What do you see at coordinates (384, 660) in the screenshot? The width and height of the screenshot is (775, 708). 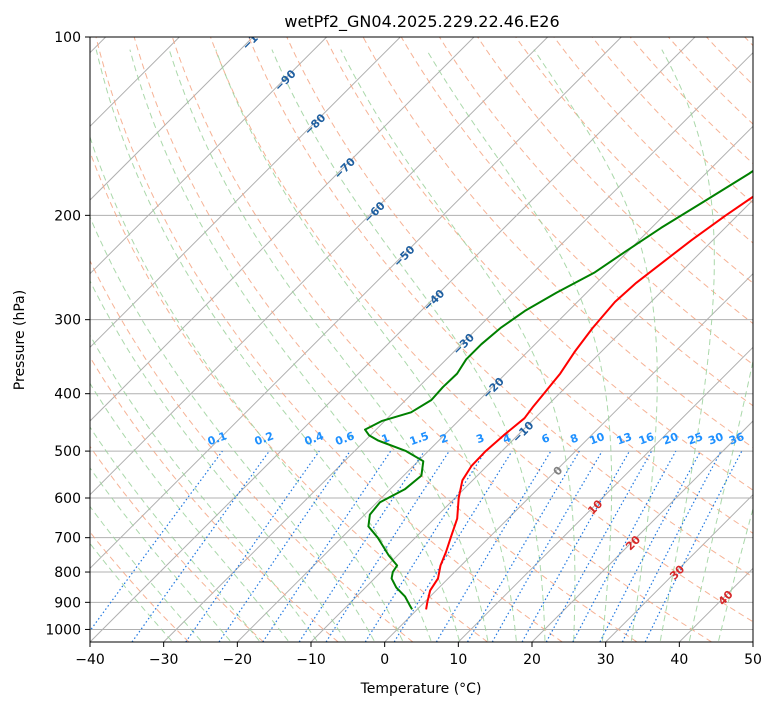 I see `x-tick-label: 0` at bounding box center [384, 660].